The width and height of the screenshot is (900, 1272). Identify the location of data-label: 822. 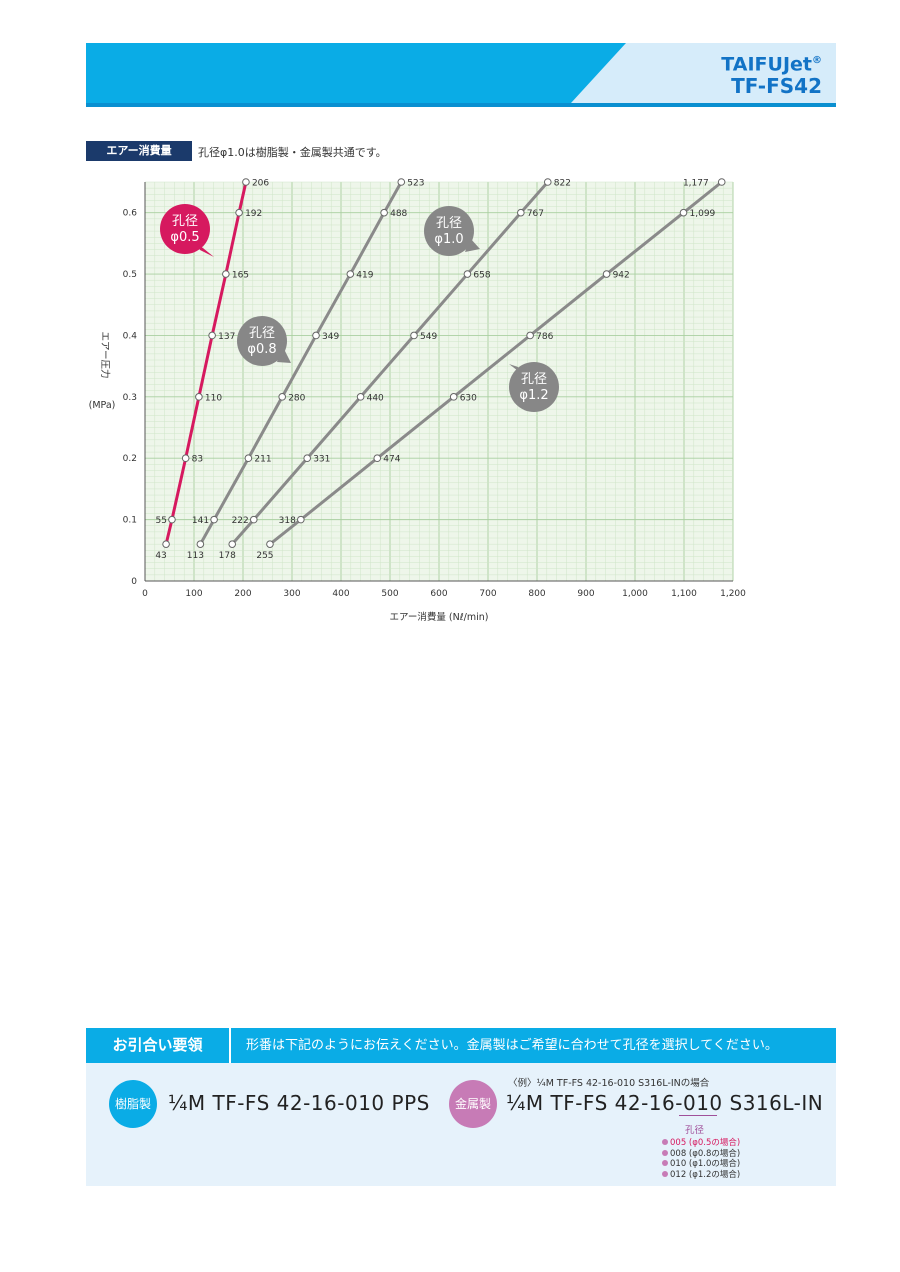
(562, 184).